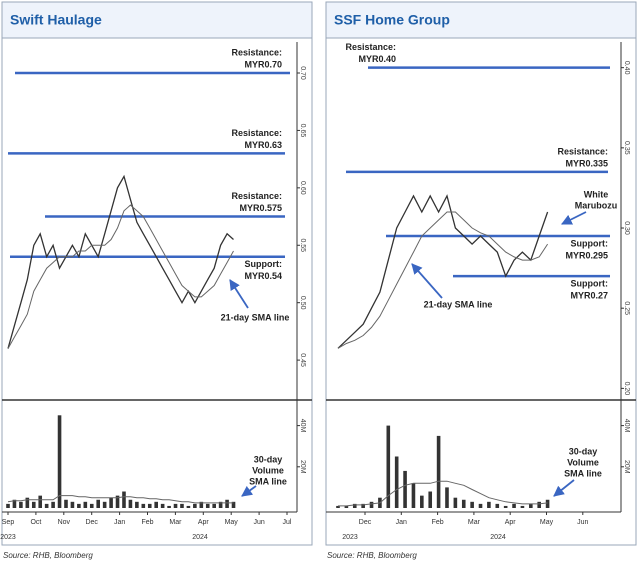 The image size is (640, 564). Describe the element at coordinates (626, 467) in the screenshot. I see `vol-tick-label: 20M` at that location.